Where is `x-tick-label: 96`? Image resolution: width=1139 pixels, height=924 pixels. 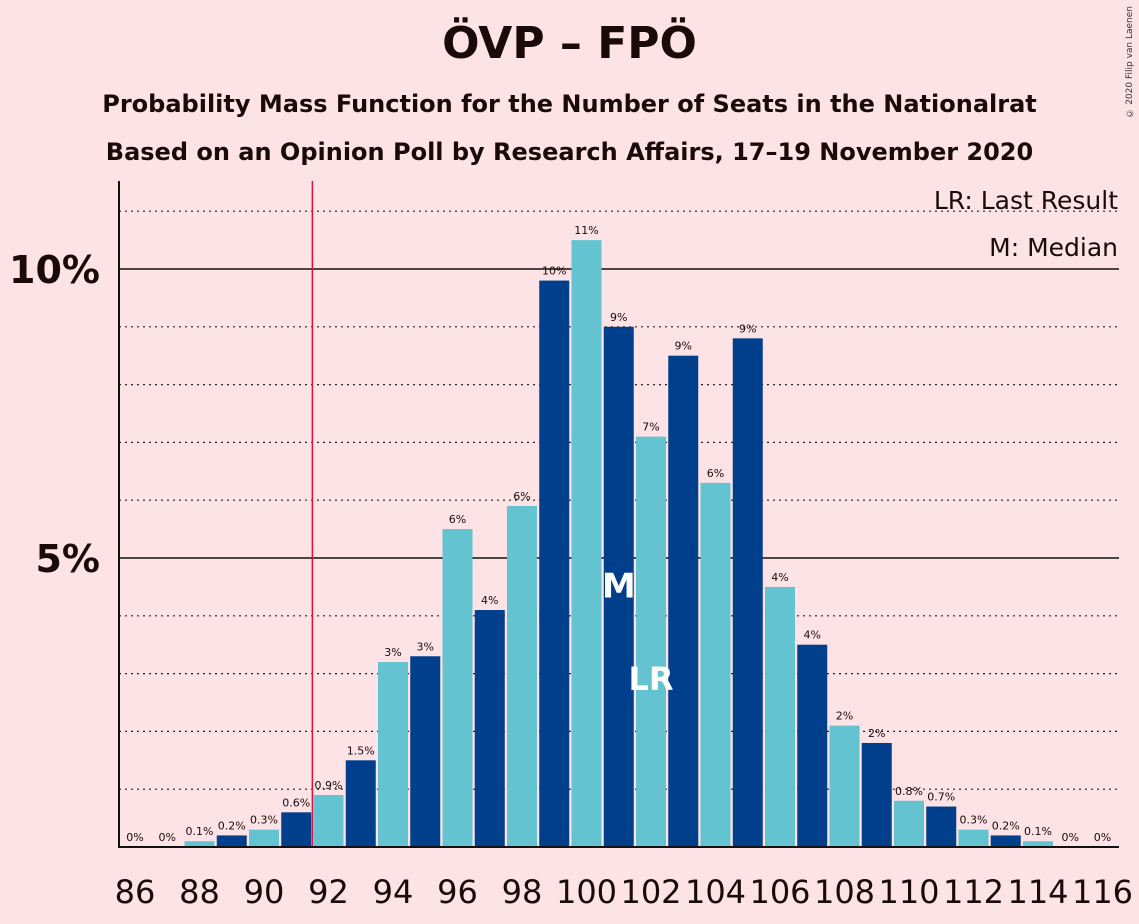 x-tick-label: 96 is located at coordinates (457, 892).